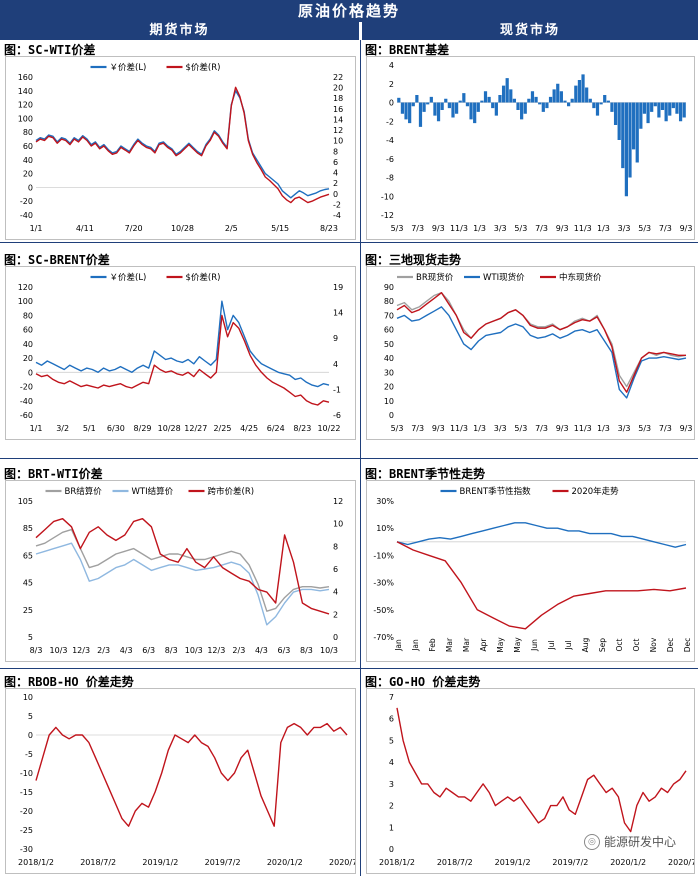  I want to click on row-divider, so click(349, 242).